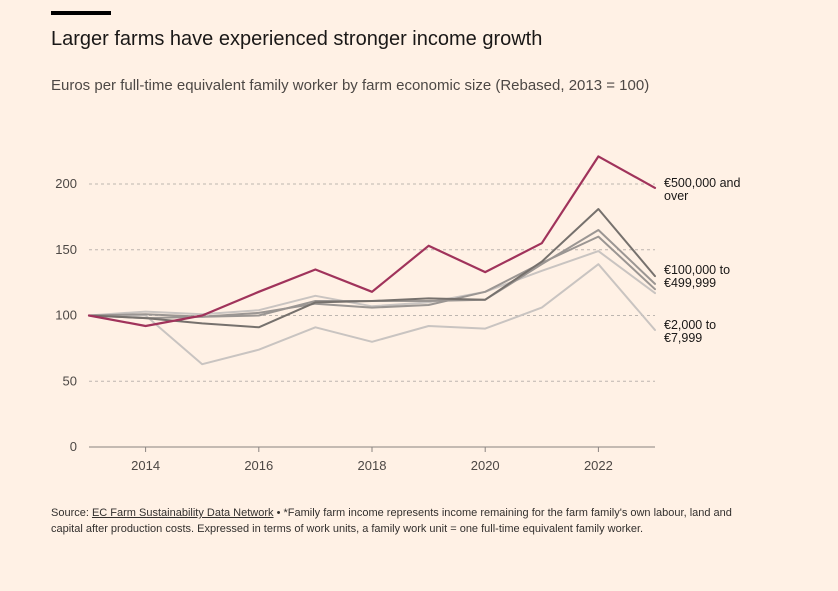  Describe the element at coordinates (676, 196) in the screenshot. I see `series-end-label: over` at that location.